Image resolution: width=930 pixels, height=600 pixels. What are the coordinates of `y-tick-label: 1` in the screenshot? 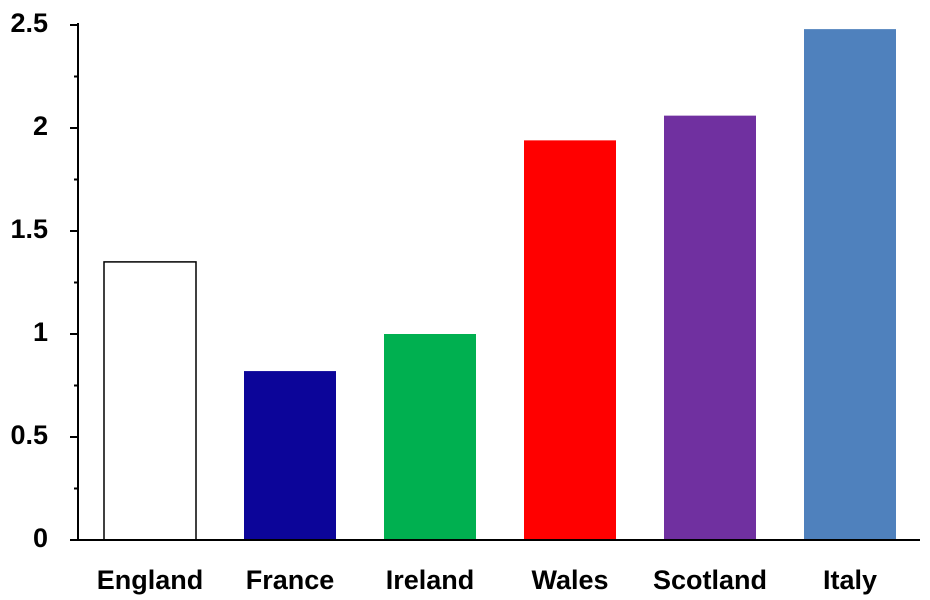 It's located at (40, 332).